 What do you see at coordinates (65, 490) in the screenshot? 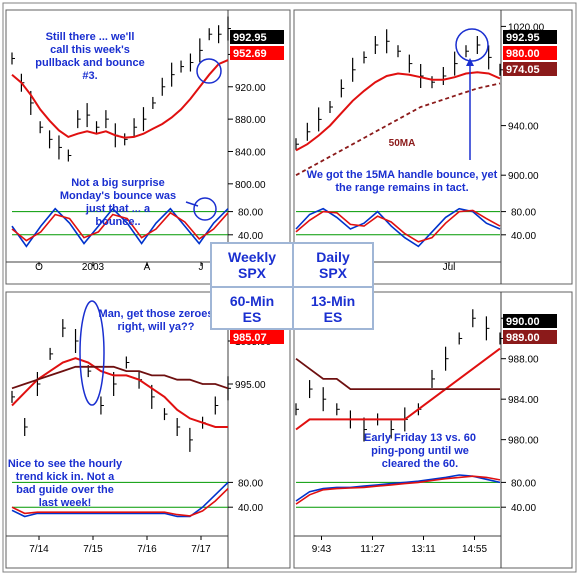
I see `60min-es-annotation-text: bad guide over the` at bounding box center [65, 490].